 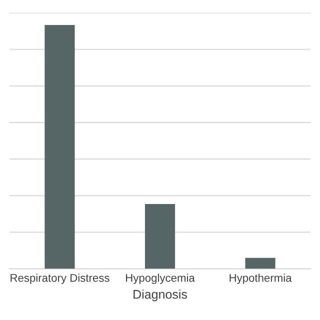 I want to click on x-axis-title: Diagnosis, so click(x=160, y=296).